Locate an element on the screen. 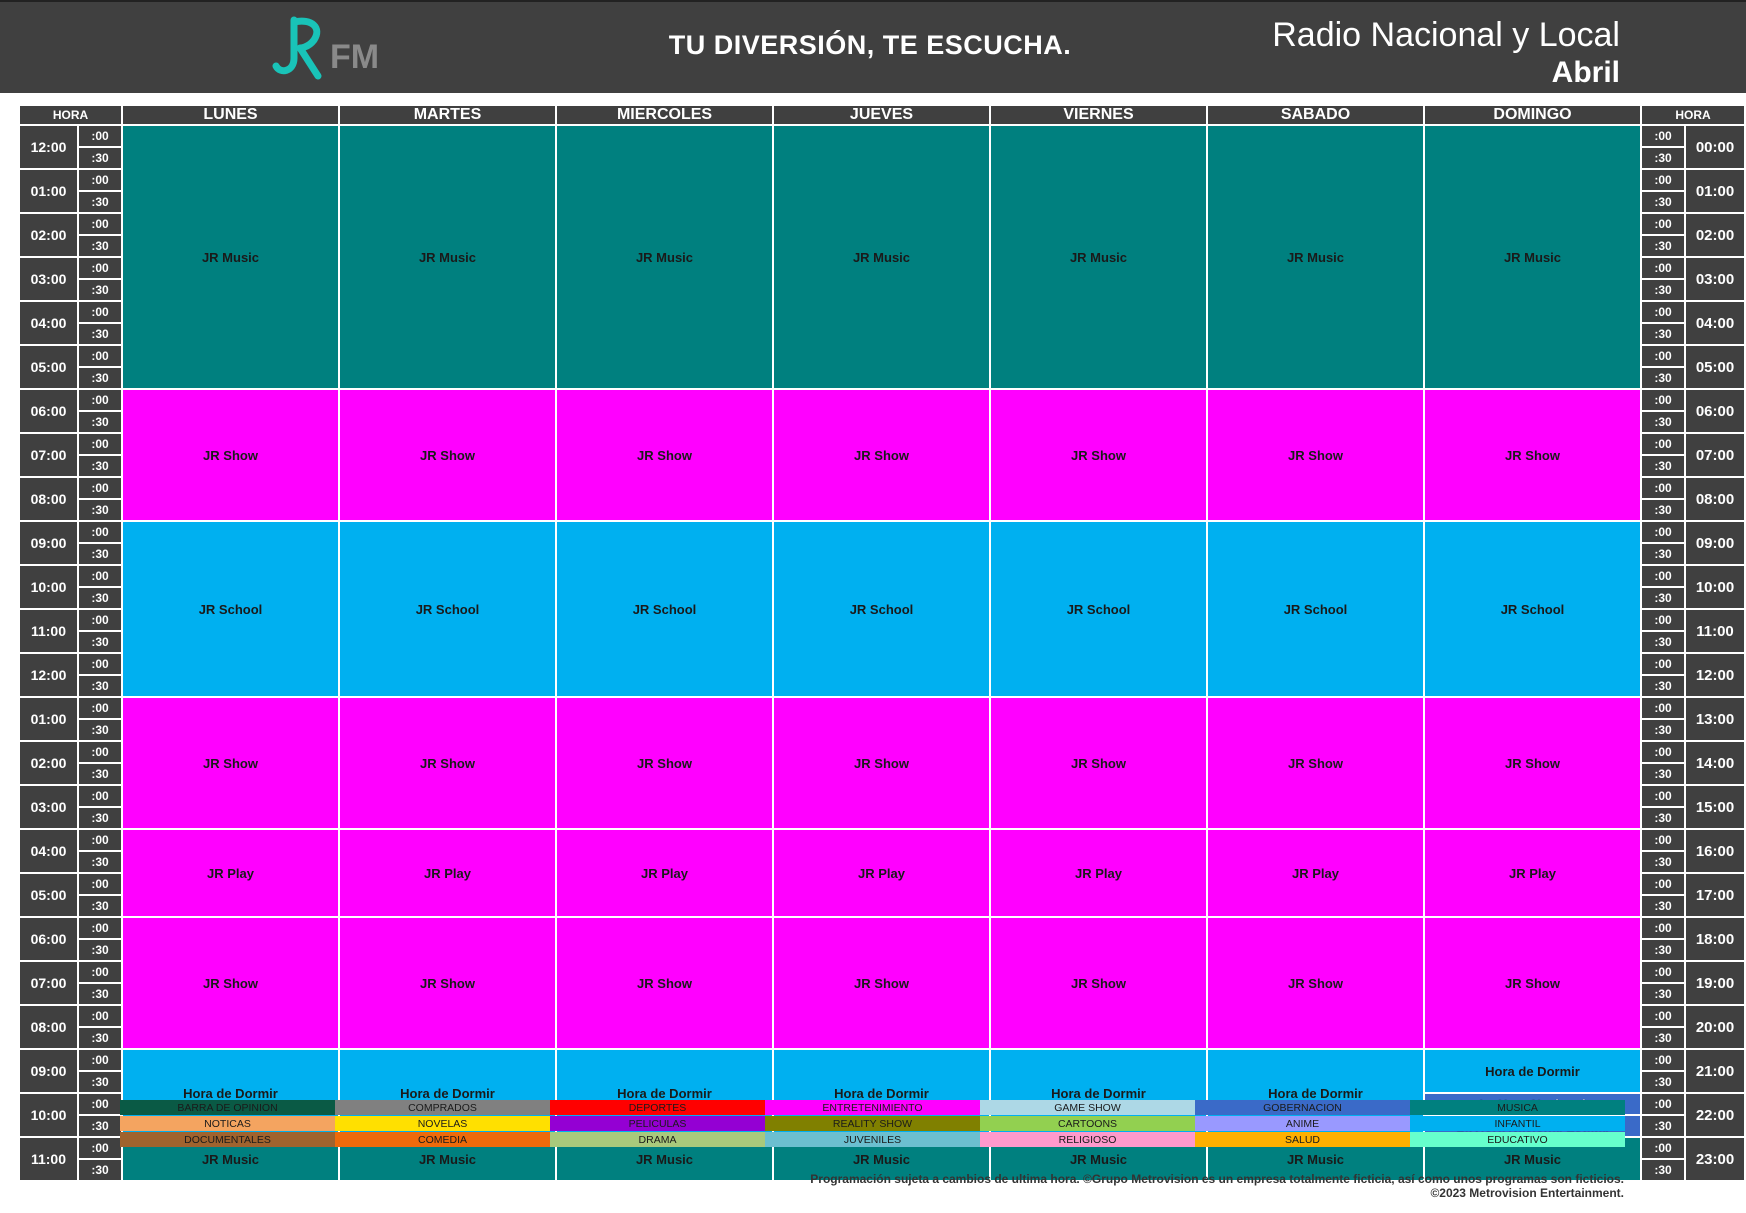 The width and height of the screenshot is (1746, 1213). hour-label-left: 12:00 is located at coordinates (48, 675).